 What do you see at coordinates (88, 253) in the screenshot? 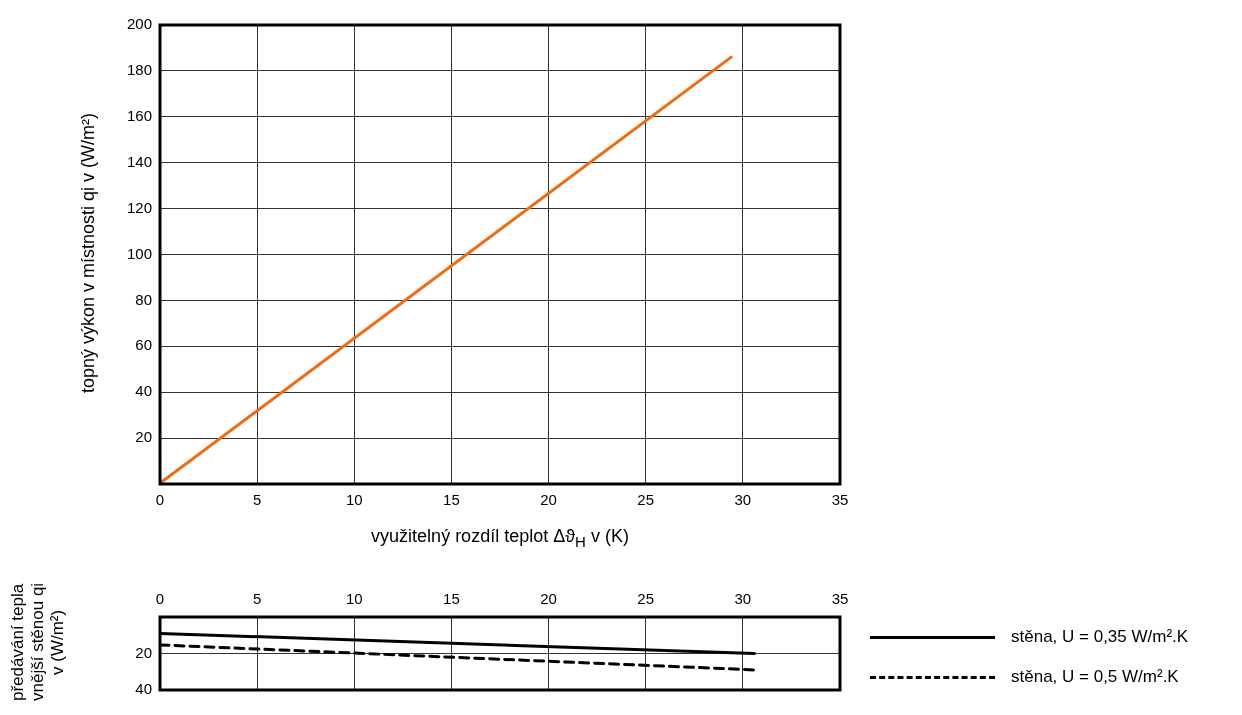
I see `y-axis-title: topný výkon v místnosti qi v (W/m²)` at bounding box center [88, 253].